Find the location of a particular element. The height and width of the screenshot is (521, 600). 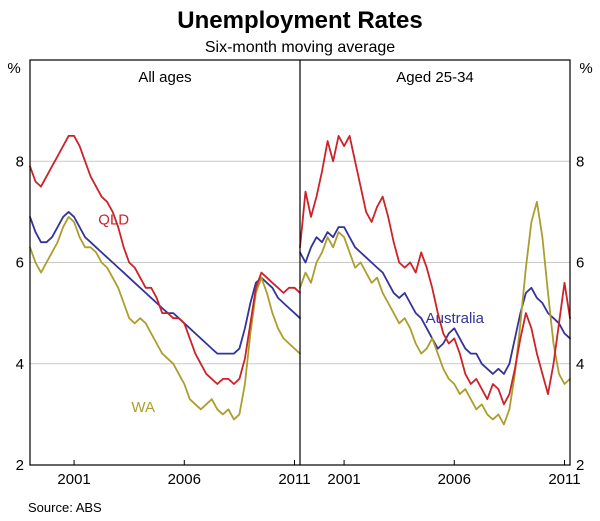

source-note: Source: ABS is located at coordinates (65, 507).